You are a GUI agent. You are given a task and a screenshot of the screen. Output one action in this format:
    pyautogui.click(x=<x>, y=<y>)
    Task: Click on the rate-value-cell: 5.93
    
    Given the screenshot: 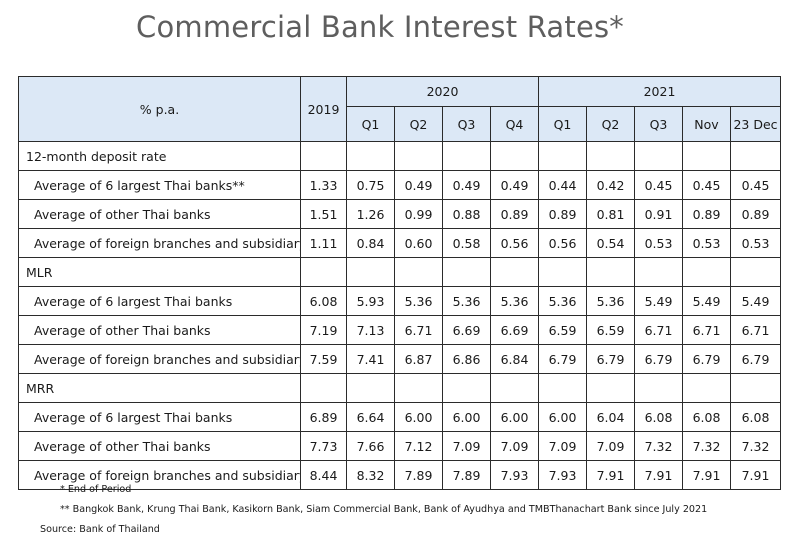 What is the action you would take?
    pyautogui.click(x=370, y=301)
    